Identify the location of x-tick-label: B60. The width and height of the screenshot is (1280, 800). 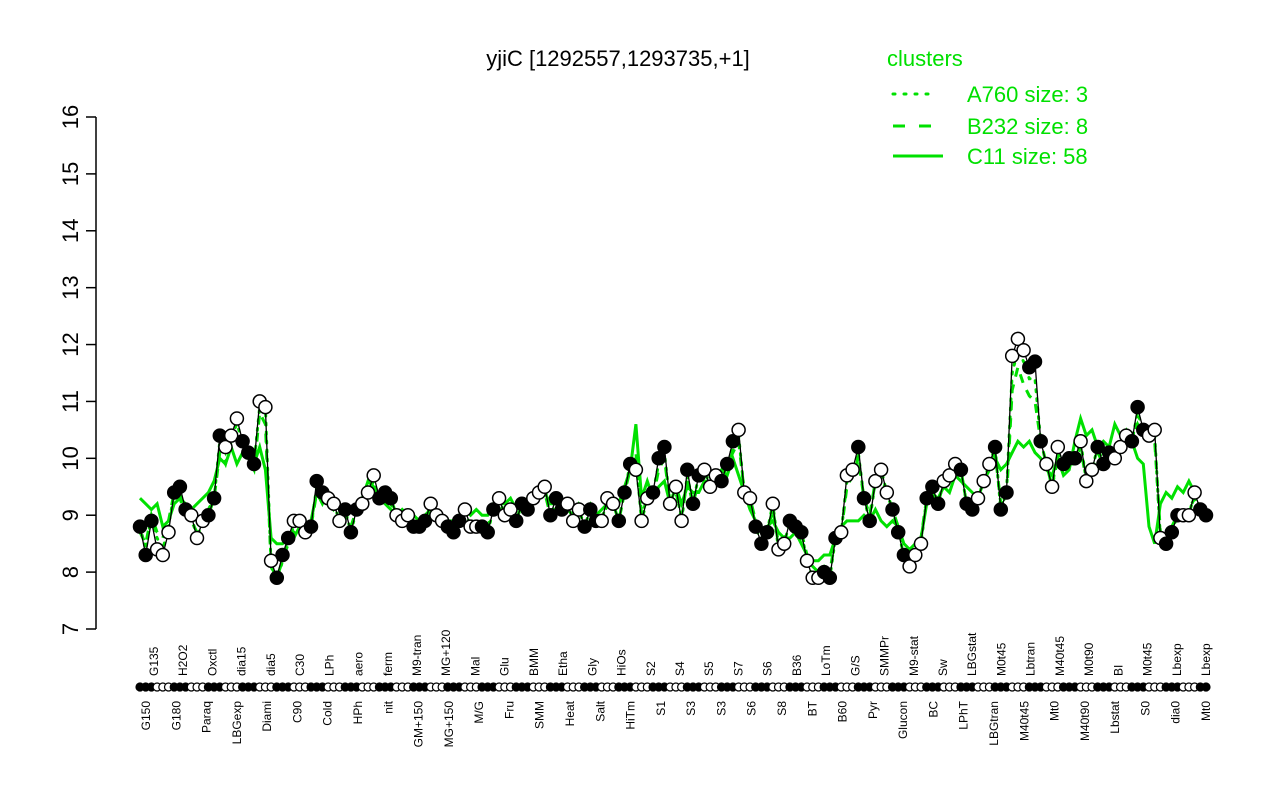
(843, 712).